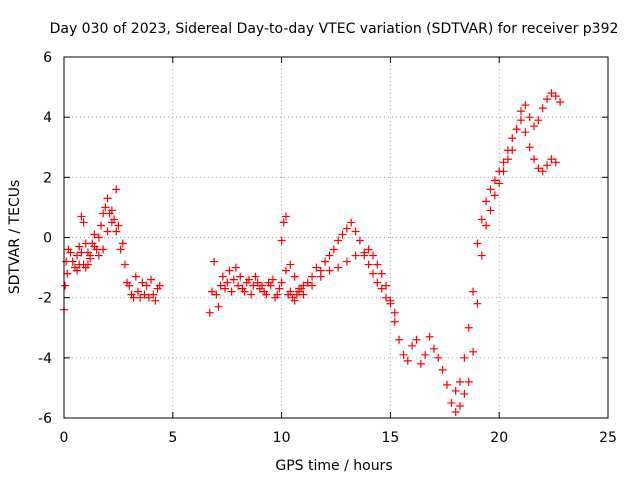  Describe the element at coordinates (47, 58) in the screenshot. I see `y-tick-label: 6` at that location.